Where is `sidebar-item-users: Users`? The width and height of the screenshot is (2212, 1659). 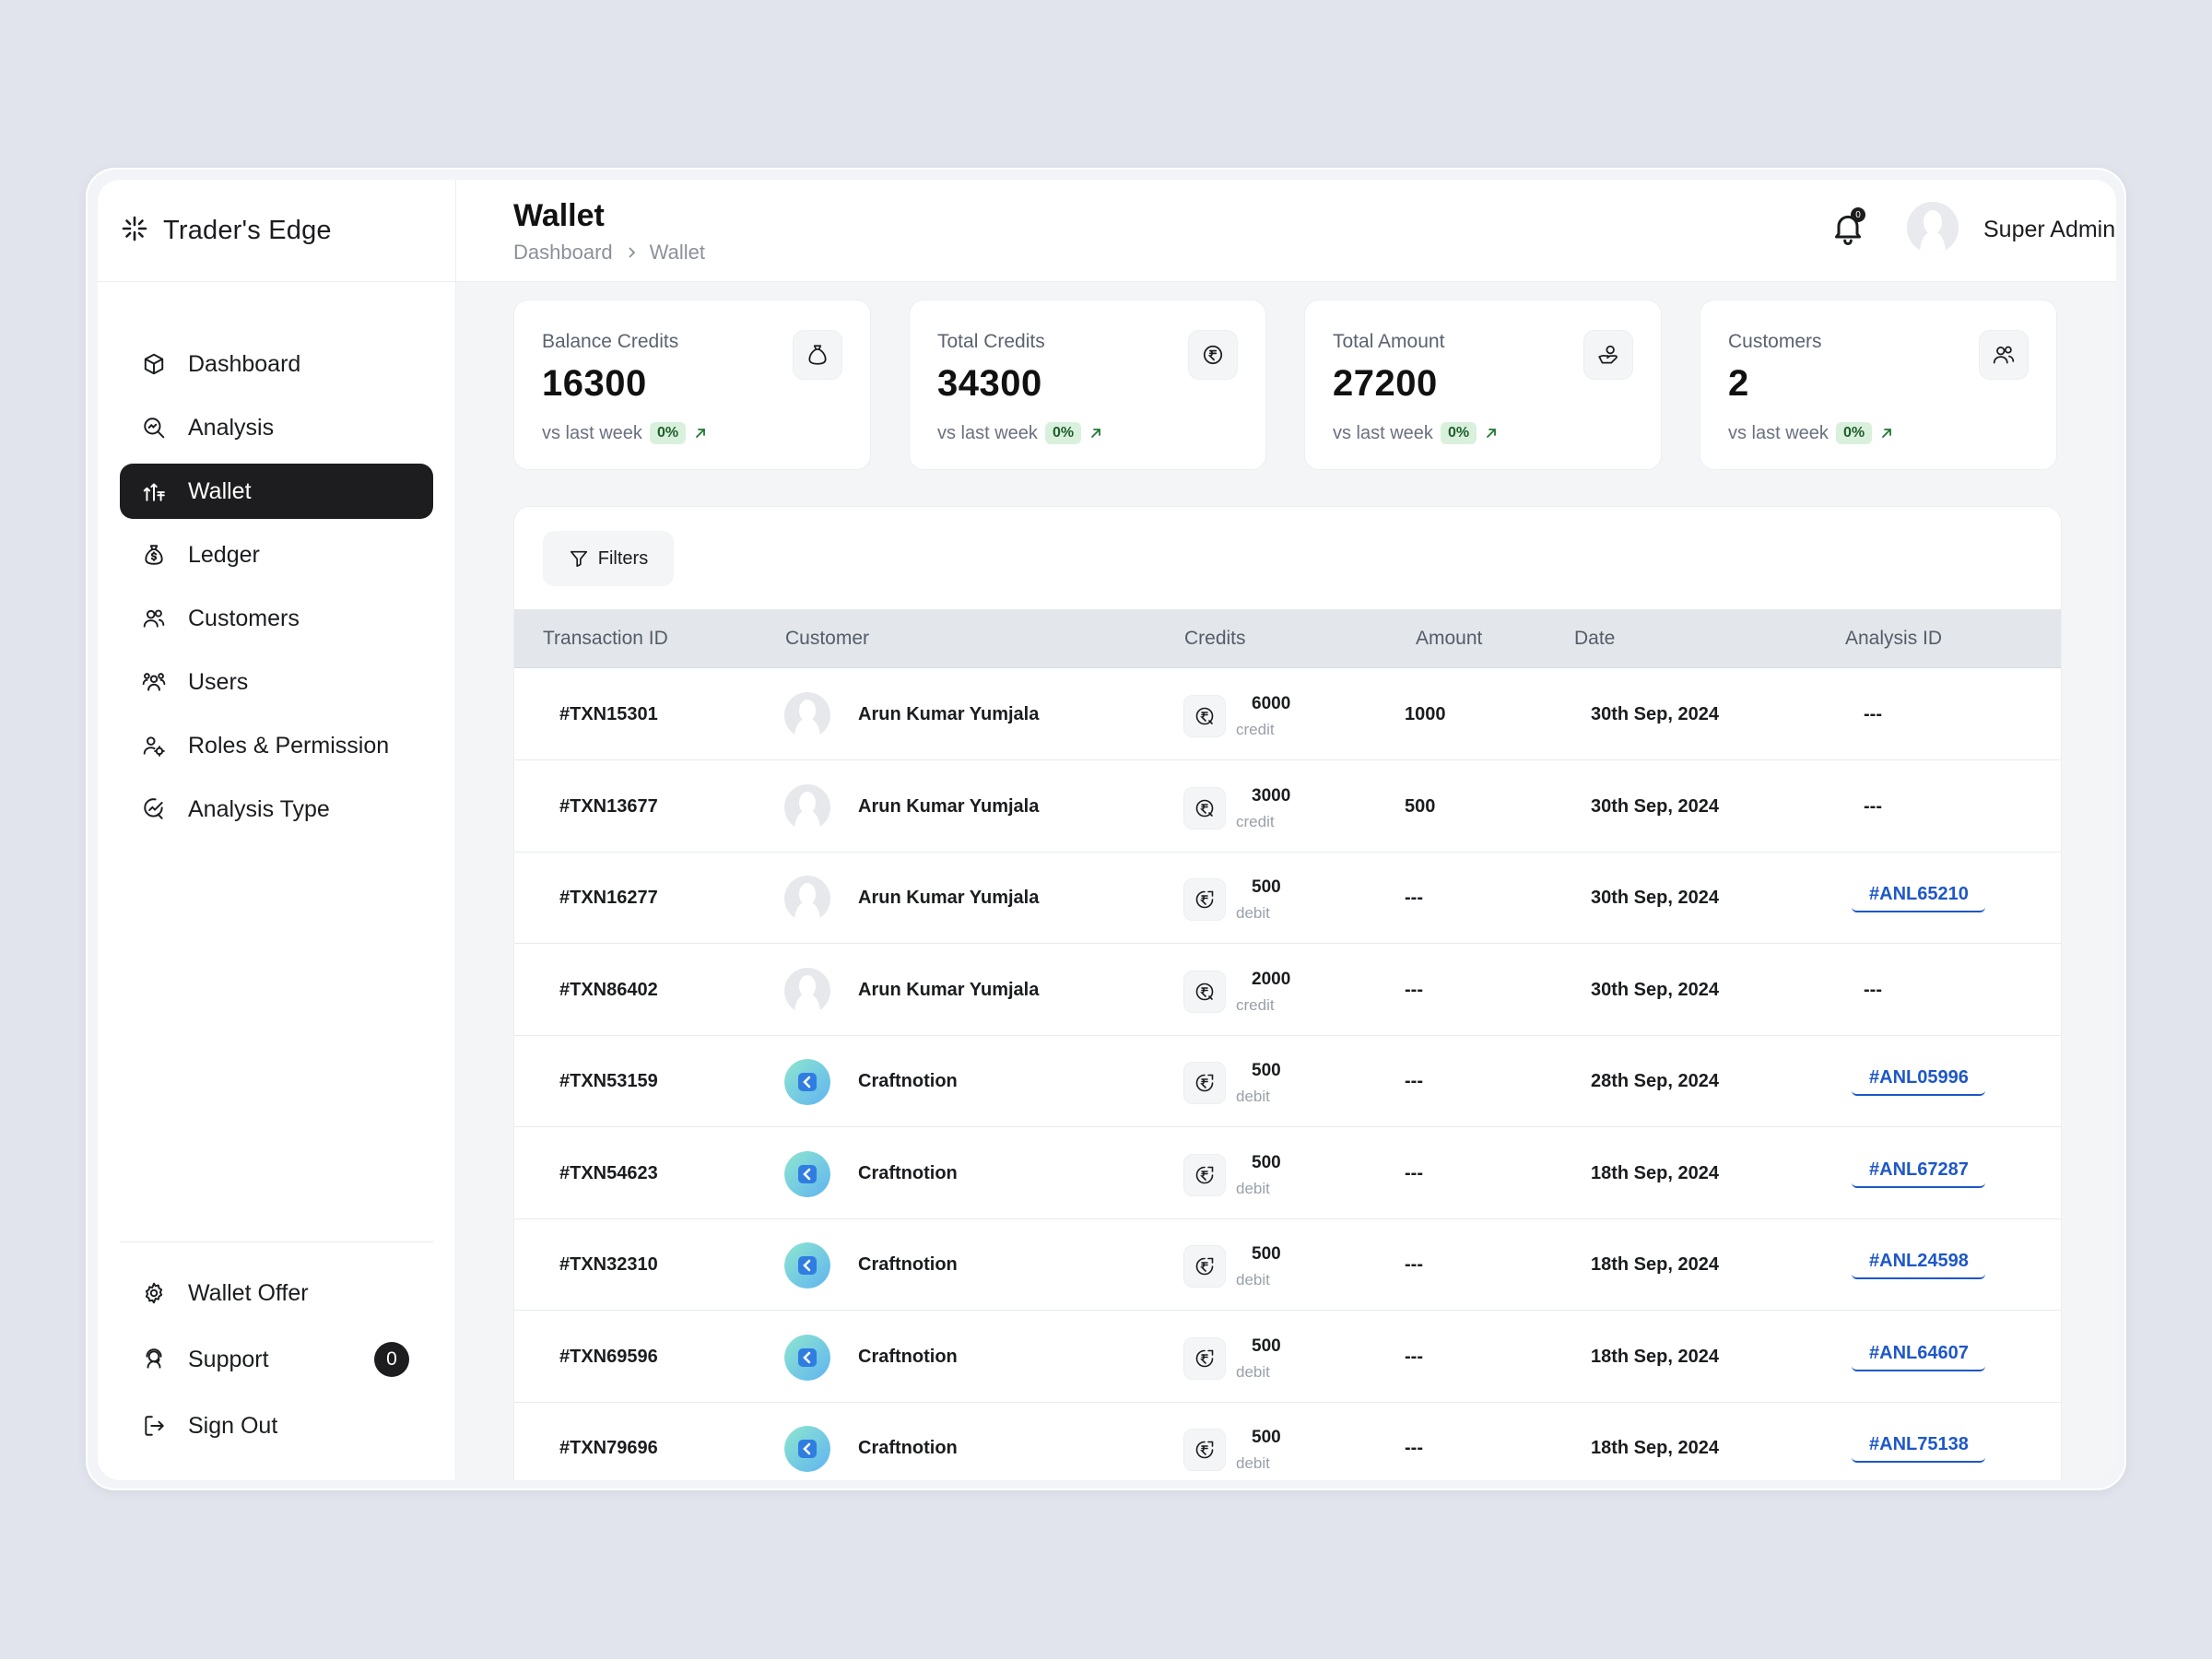
sidebar-item-users: Users is located at coordinates (276, 682).